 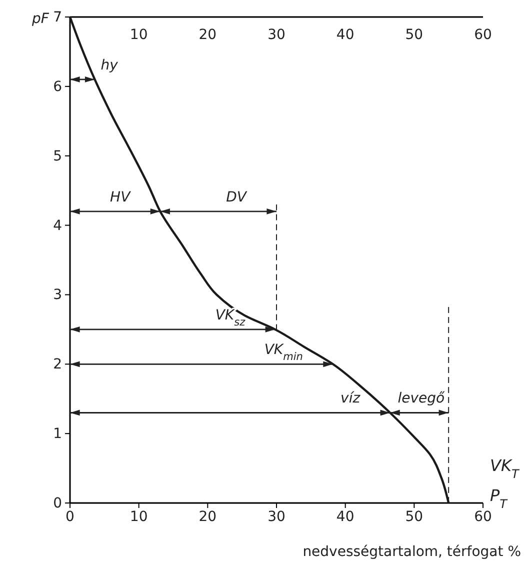 I want to click on y-tick-label: 2, so click(x=57, y=364).